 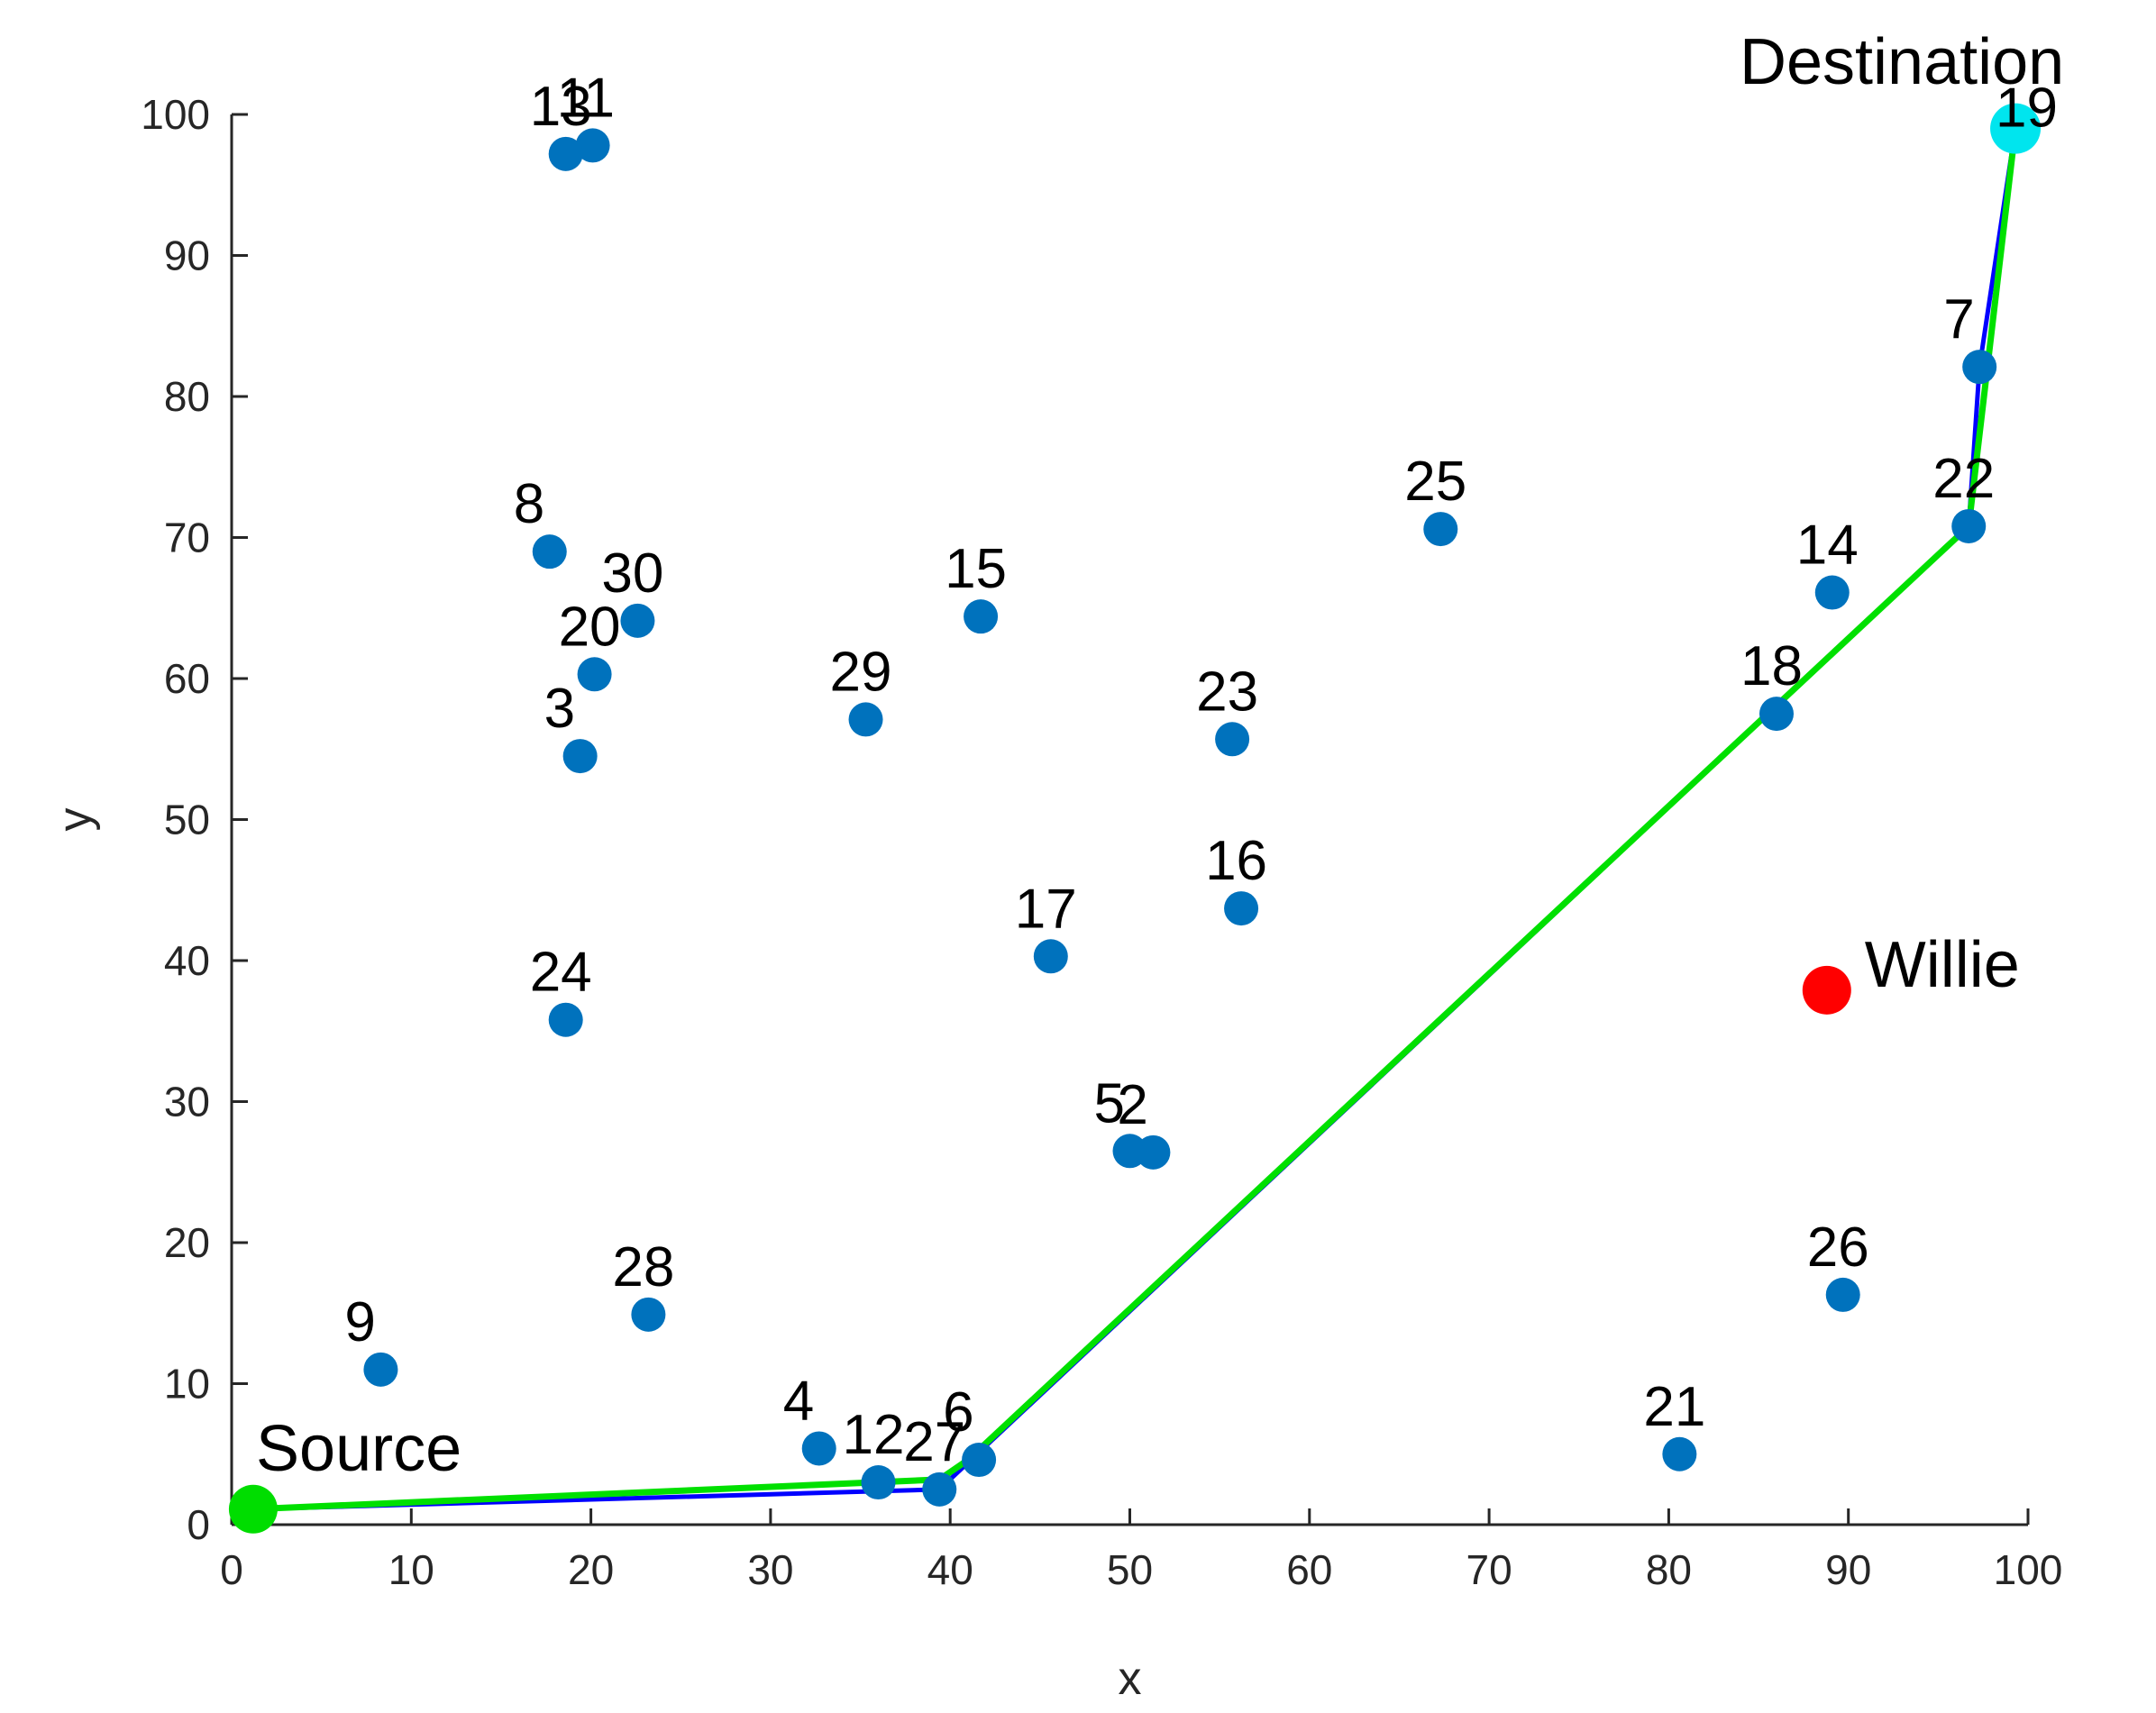 What do you see at coordinates (592, 145) in the screenshot?
I see `node-11-marker` at bounding box center [592, 145].